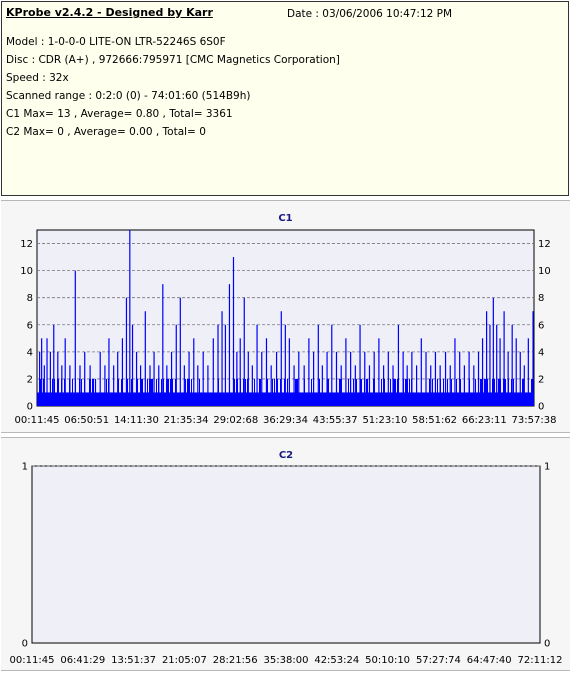  What do you see at coordinates (30, 352) in the screenshot?
I see `y-tick-label-left: 4` at bounding box center [30, 352].